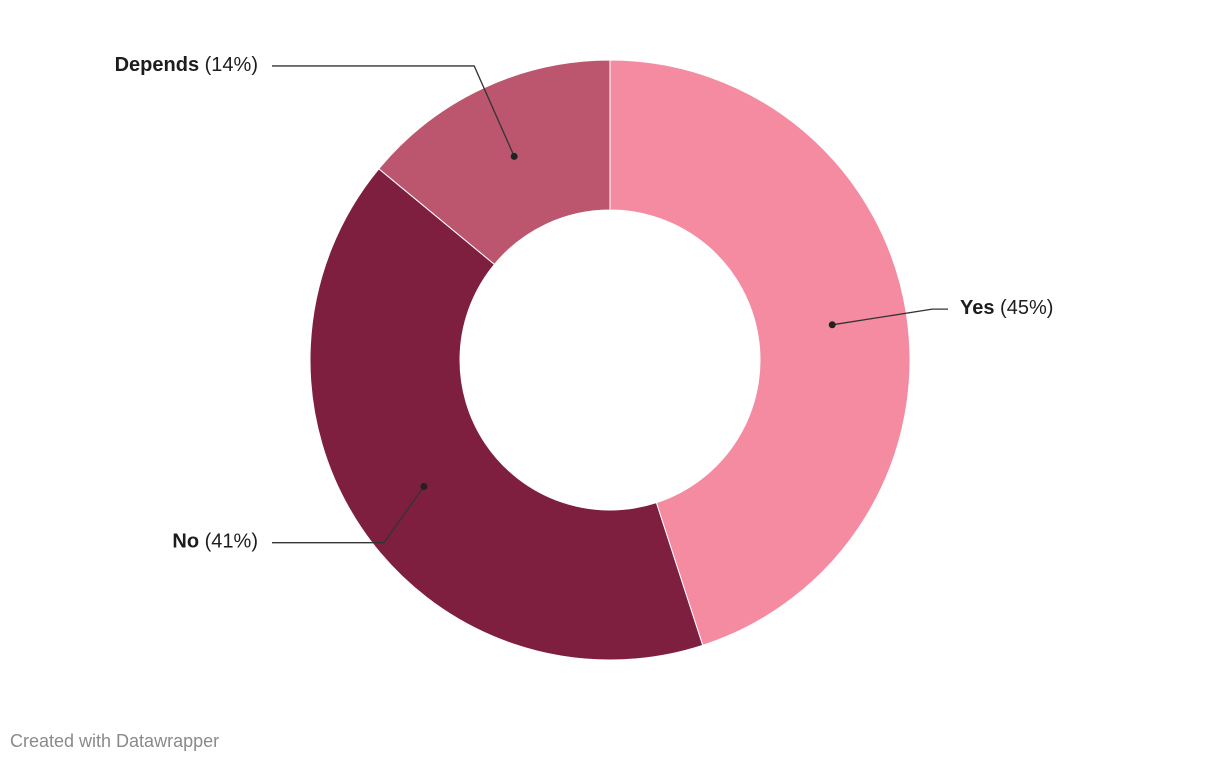  I want to click on slice-label: No (41%), so click(215, 542).